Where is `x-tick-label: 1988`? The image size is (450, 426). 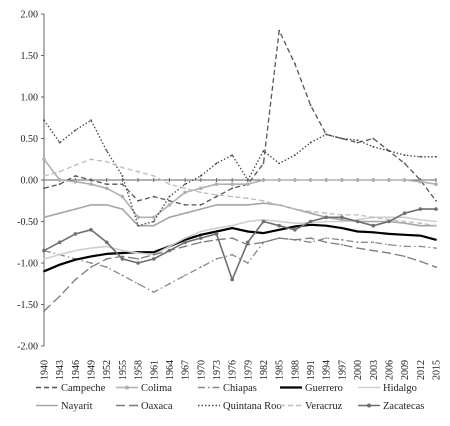
x-tick-label: 1988 is located at coordinates (295, 370).